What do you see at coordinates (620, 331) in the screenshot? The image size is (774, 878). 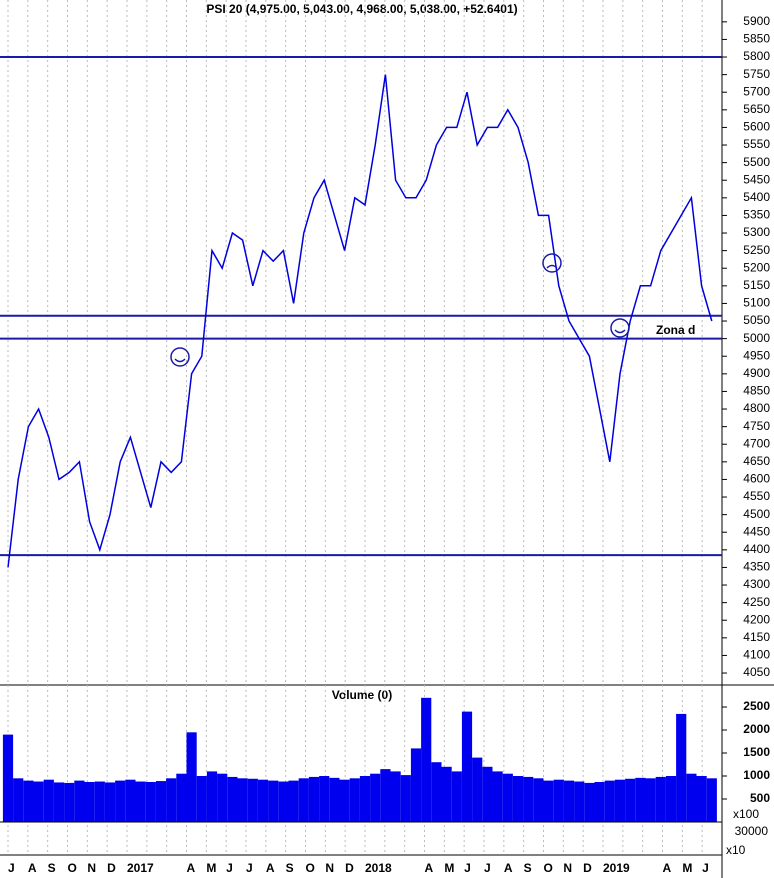 I see `smiley-mouth` at bounding box center [620, 331].